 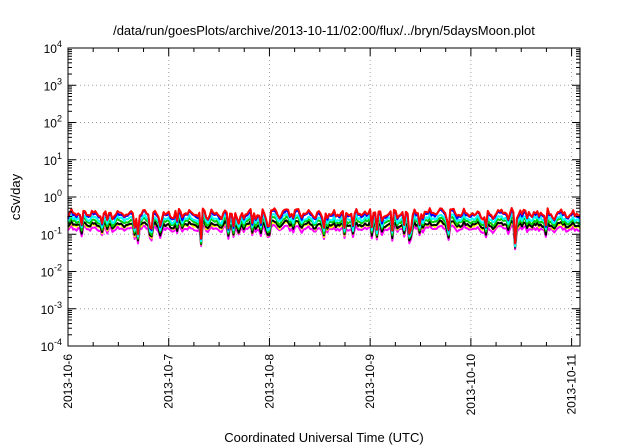 What do you see at coordinates (471, 385) in the screenshot?
I see `x-tick-label: 2013-10-10` at bounding box center [471, 385].